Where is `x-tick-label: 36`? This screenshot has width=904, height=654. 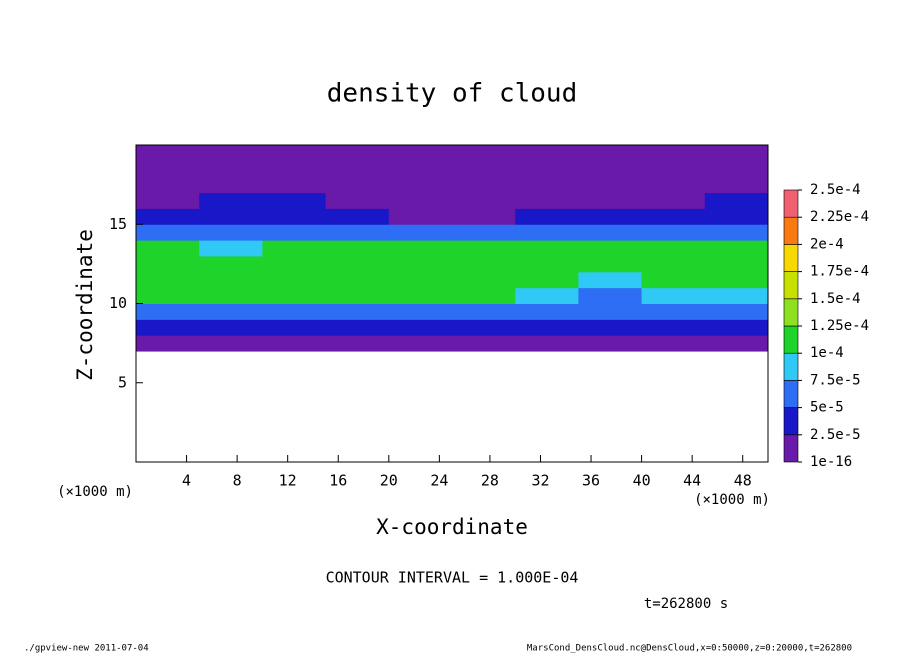 x-tick-label: 36 is located at coordinates (591, 481).